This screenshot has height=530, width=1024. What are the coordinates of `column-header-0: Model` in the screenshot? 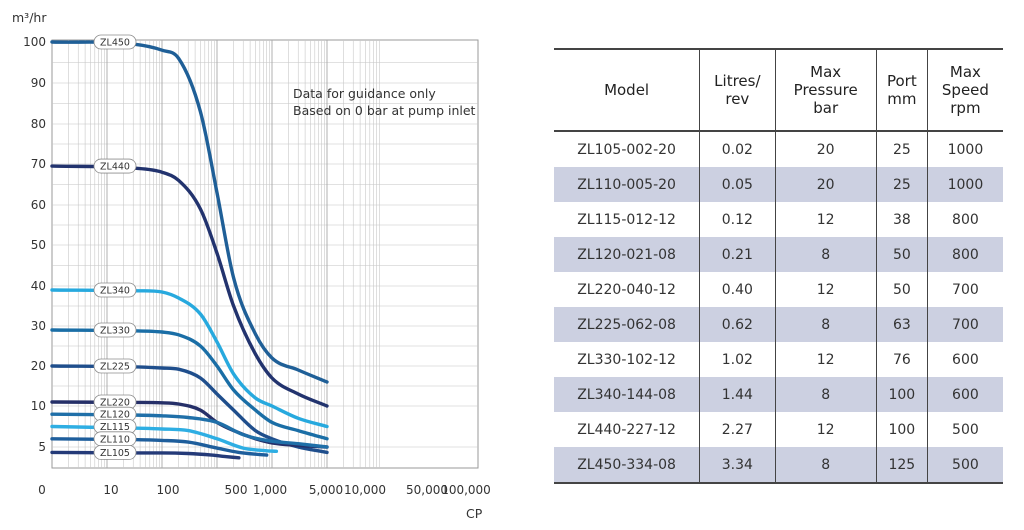 It's located at (627, 90).